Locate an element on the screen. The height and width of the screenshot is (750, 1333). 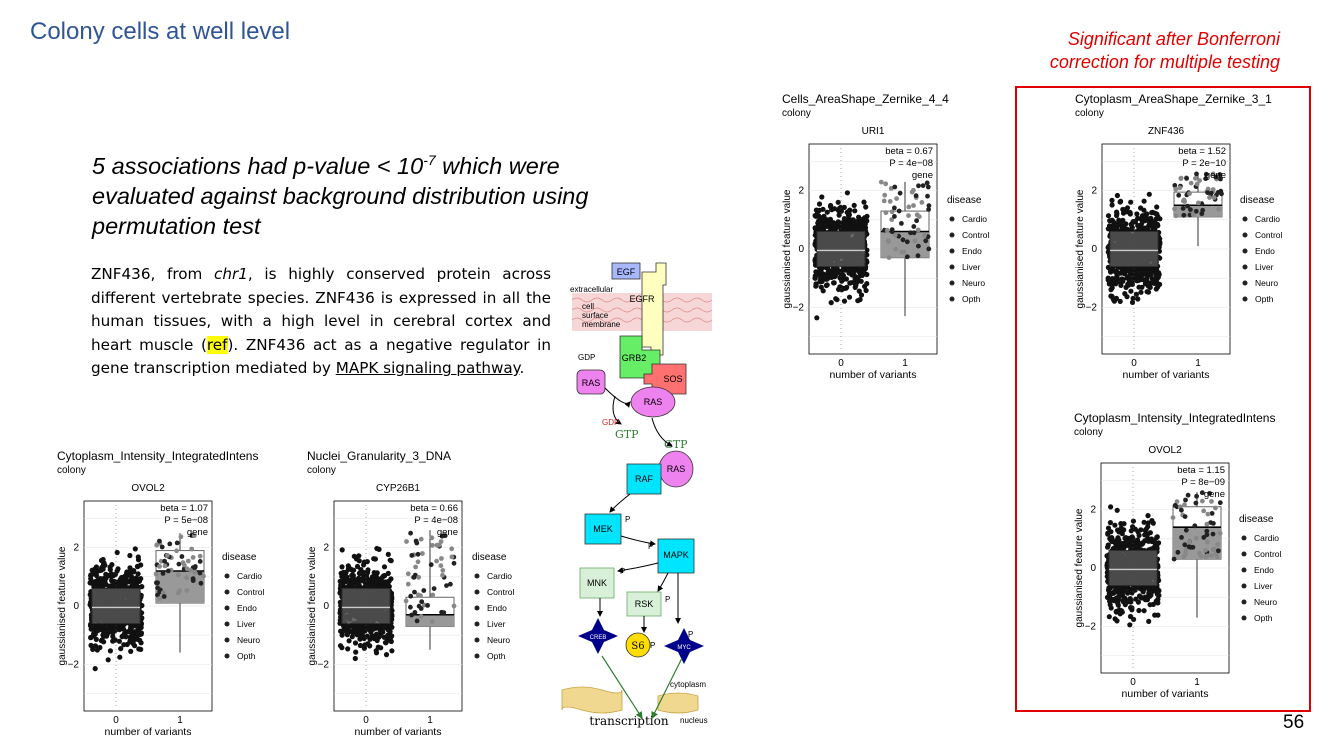
plot-subtitle: colony is located at coordinates (1089, 113).